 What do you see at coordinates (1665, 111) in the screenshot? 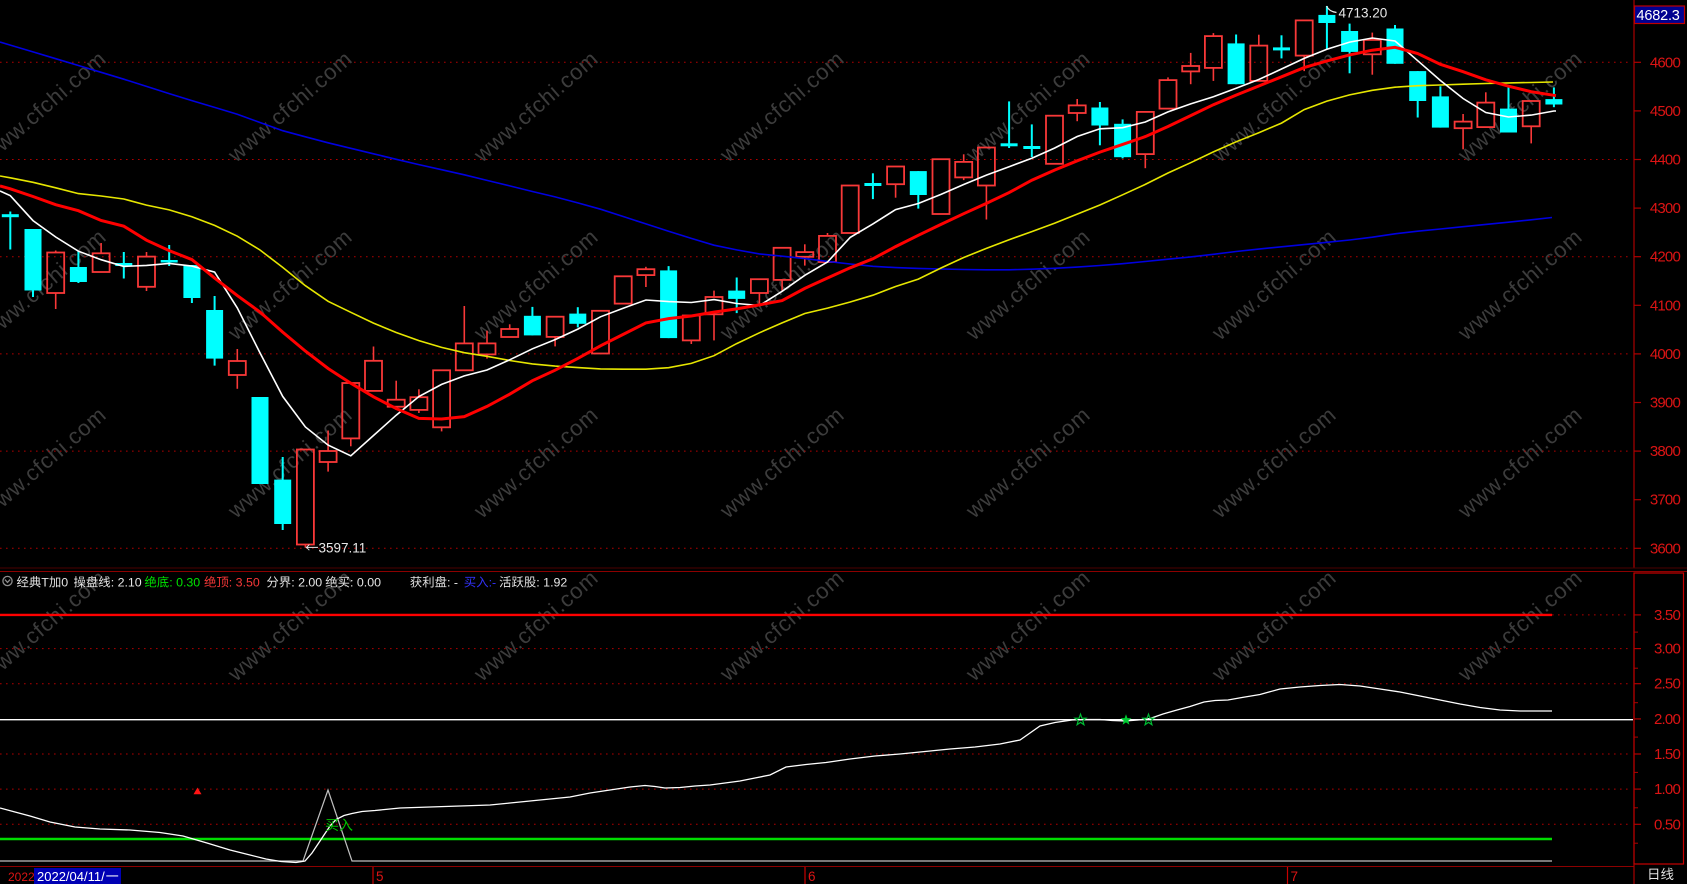
I see `svg-text: 4500` at bounding box center [1665, 111].